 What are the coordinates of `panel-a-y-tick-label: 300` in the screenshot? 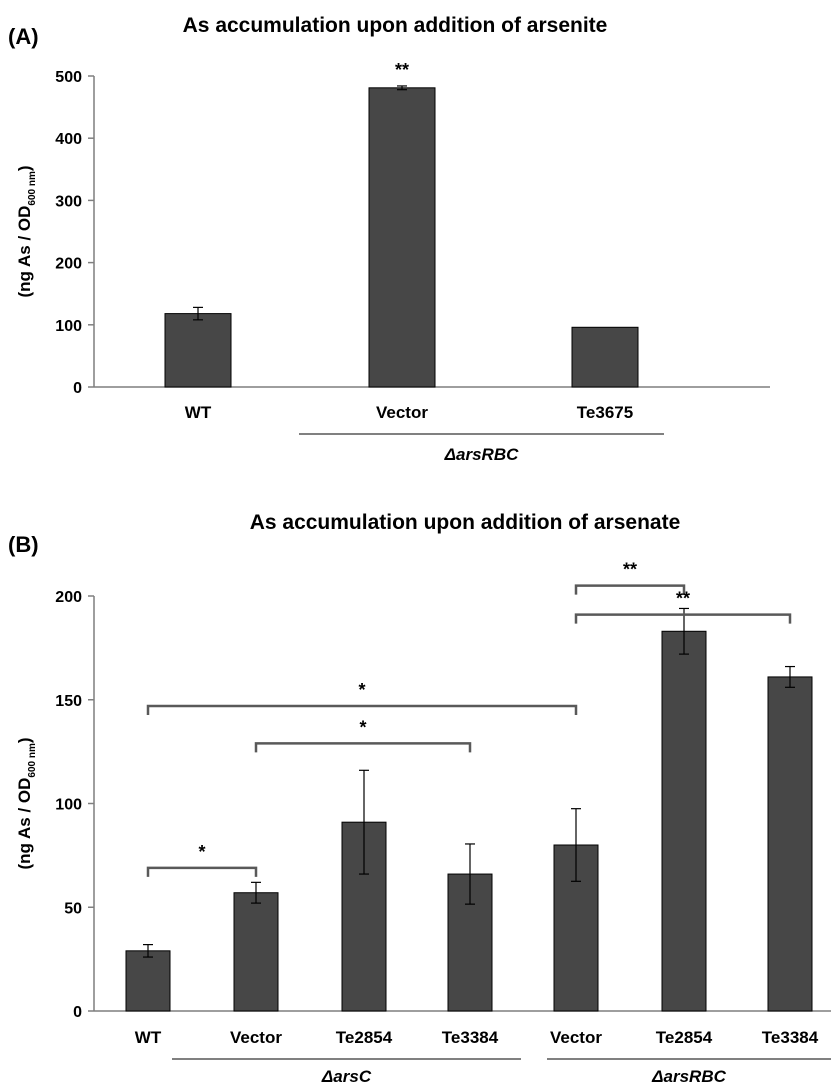 It's located at (68, 201).